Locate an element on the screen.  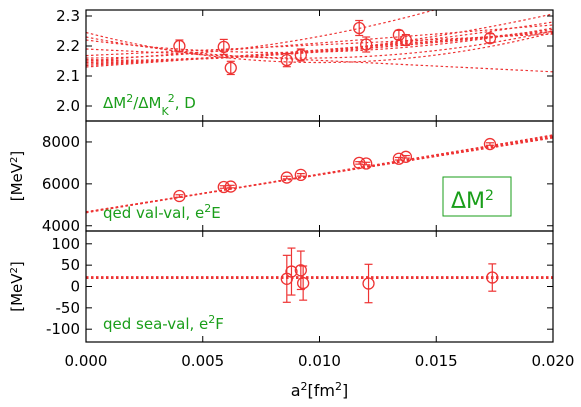
y-tick-label: 6000 is located at coordinates (61, 184).